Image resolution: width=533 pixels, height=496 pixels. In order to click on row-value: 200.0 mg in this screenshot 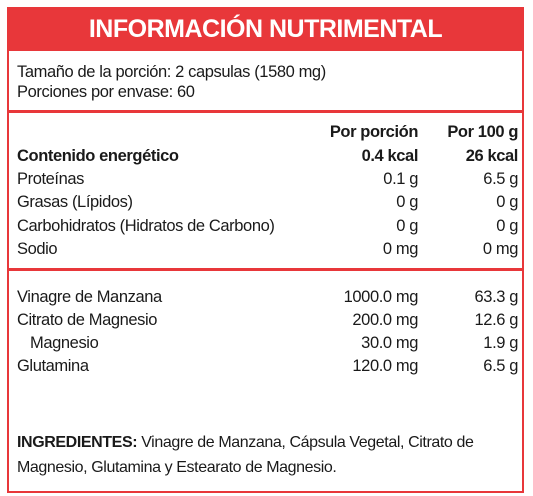, I will do `click(385, 320)`.